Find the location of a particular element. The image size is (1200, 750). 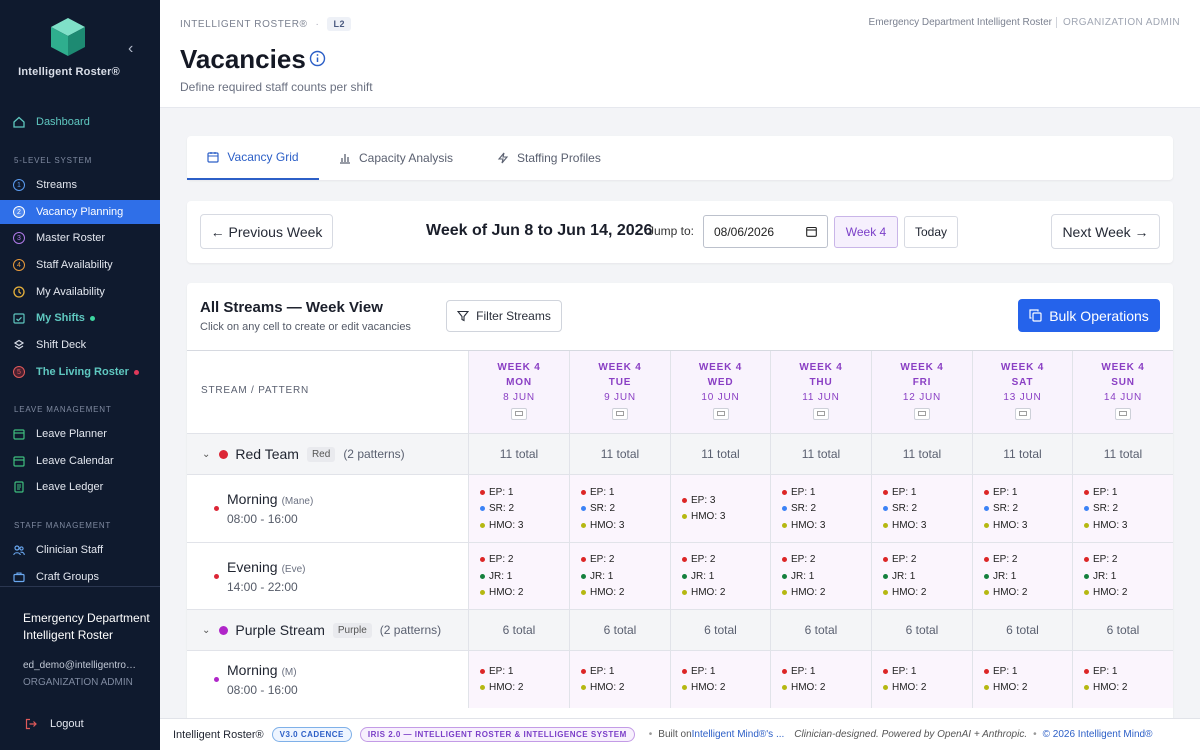

nav-streams: 1 Streams is located at coordinates (80, 185).